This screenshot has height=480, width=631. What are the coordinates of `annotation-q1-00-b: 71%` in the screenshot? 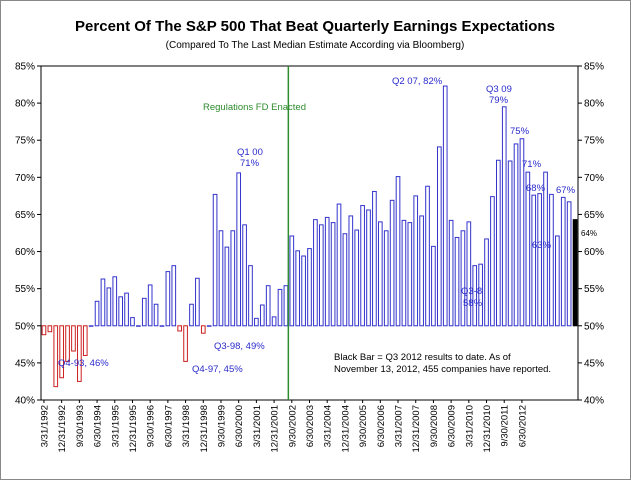 It's located at (250, 163).